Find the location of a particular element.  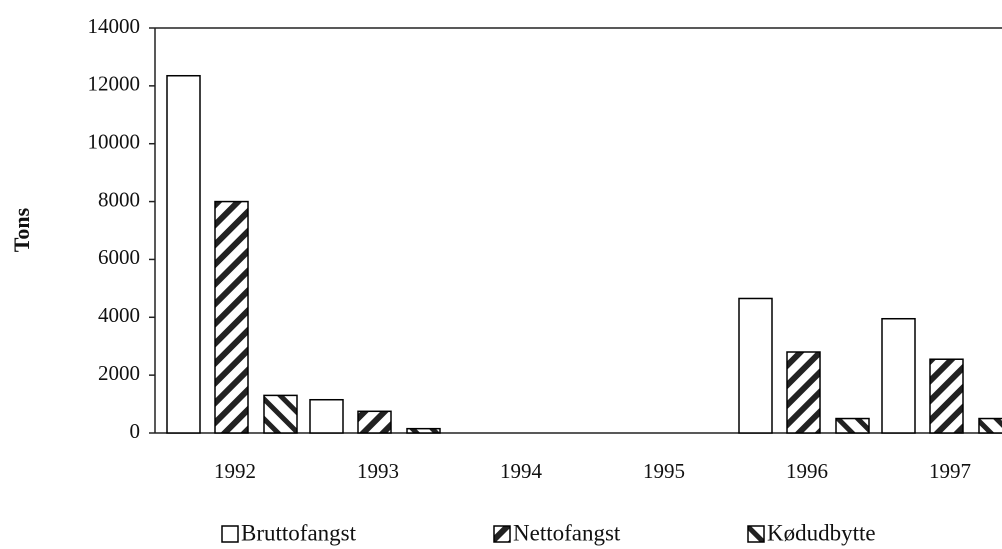

y-tick-label: 10000 is located at coordinates (114, 142).